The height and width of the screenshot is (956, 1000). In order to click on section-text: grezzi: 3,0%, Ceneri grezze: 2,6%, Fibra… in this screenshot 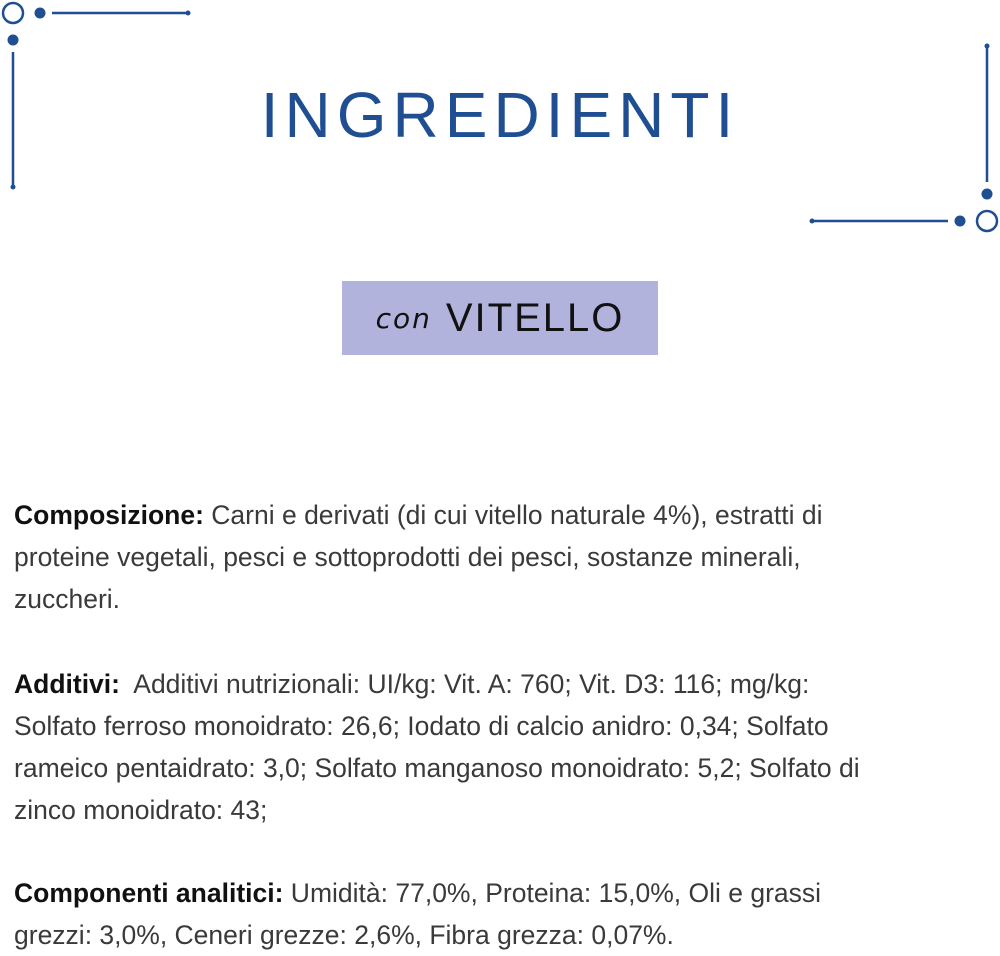, I will do `click(344, 935)`.